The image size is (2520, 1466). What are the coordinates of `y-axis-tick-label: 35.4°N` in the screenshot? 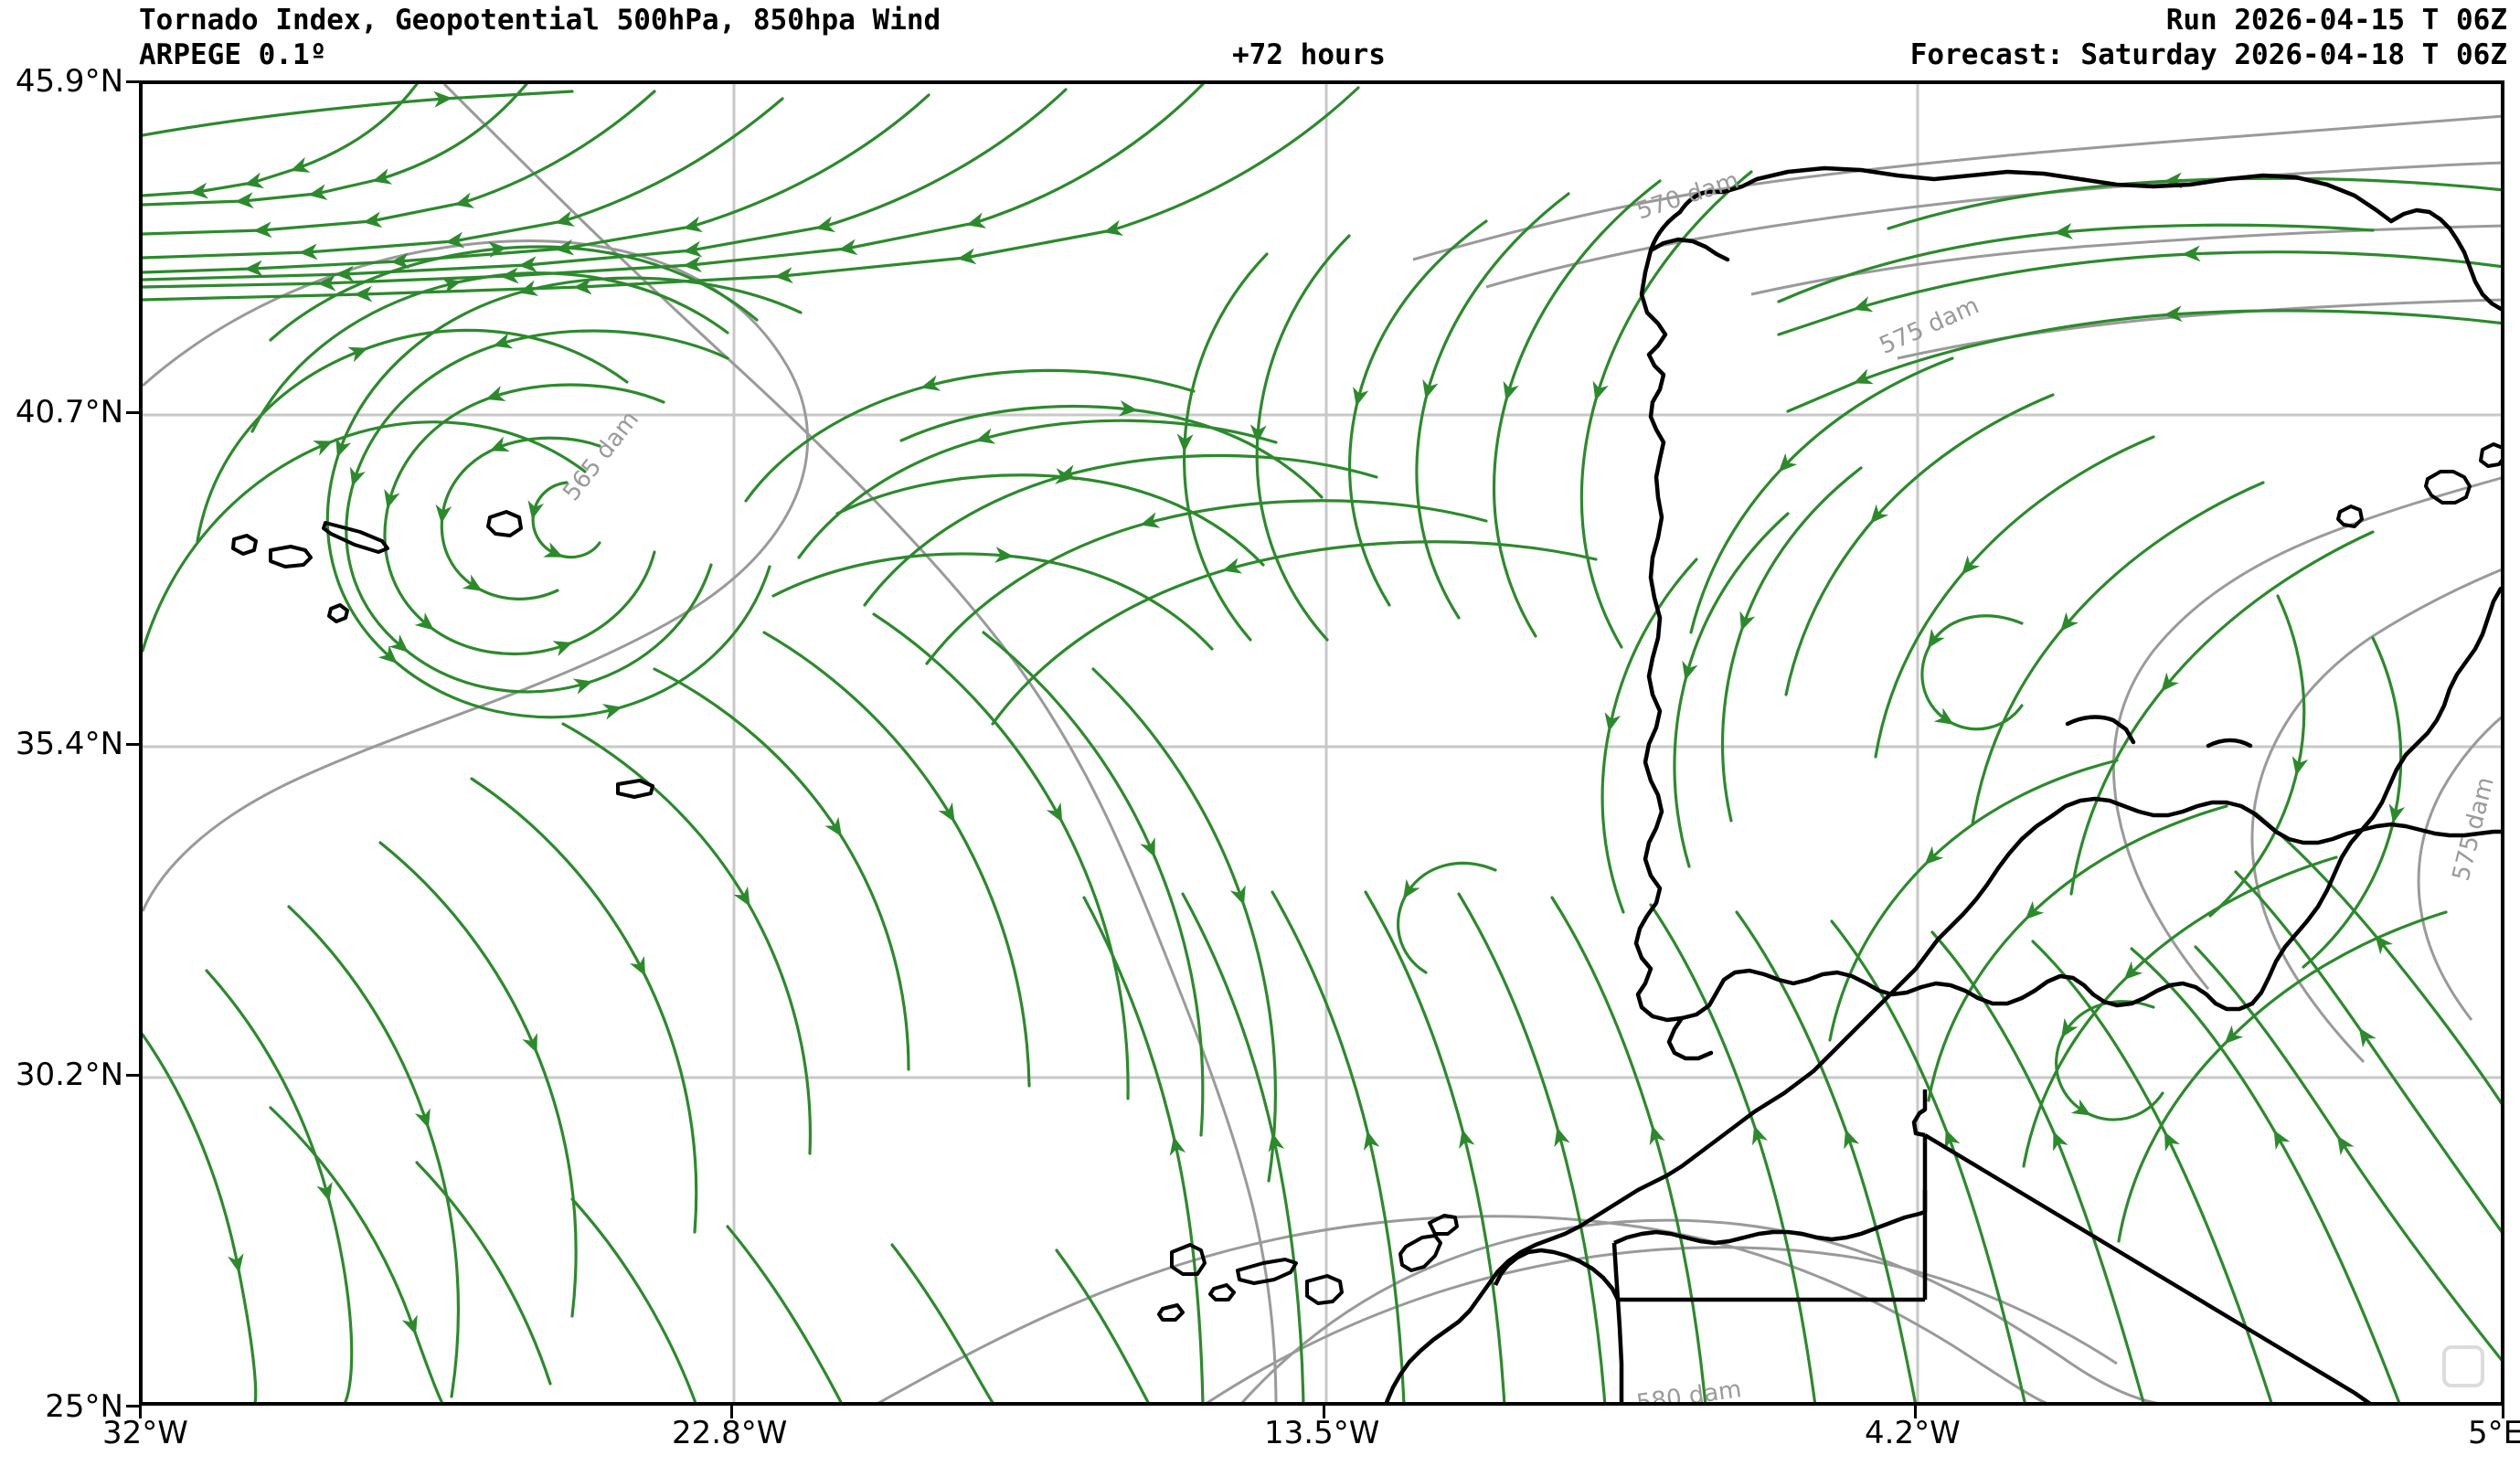 It's located at (69, 744).